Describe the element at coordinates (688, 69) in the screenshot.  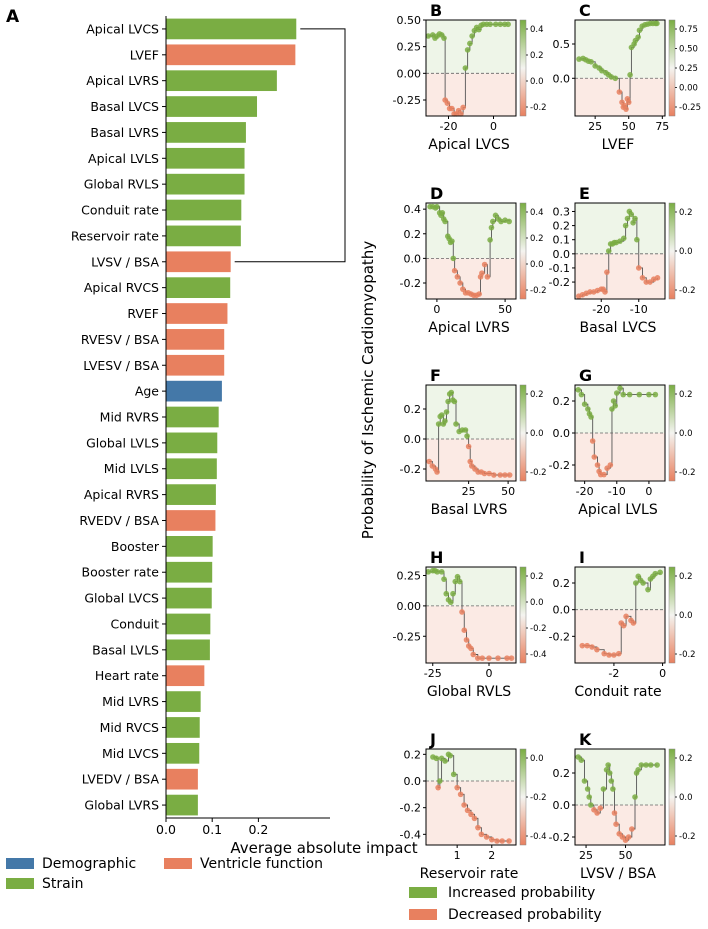
I see `panel-c-colorbar-label-3: 0.25` at that location.